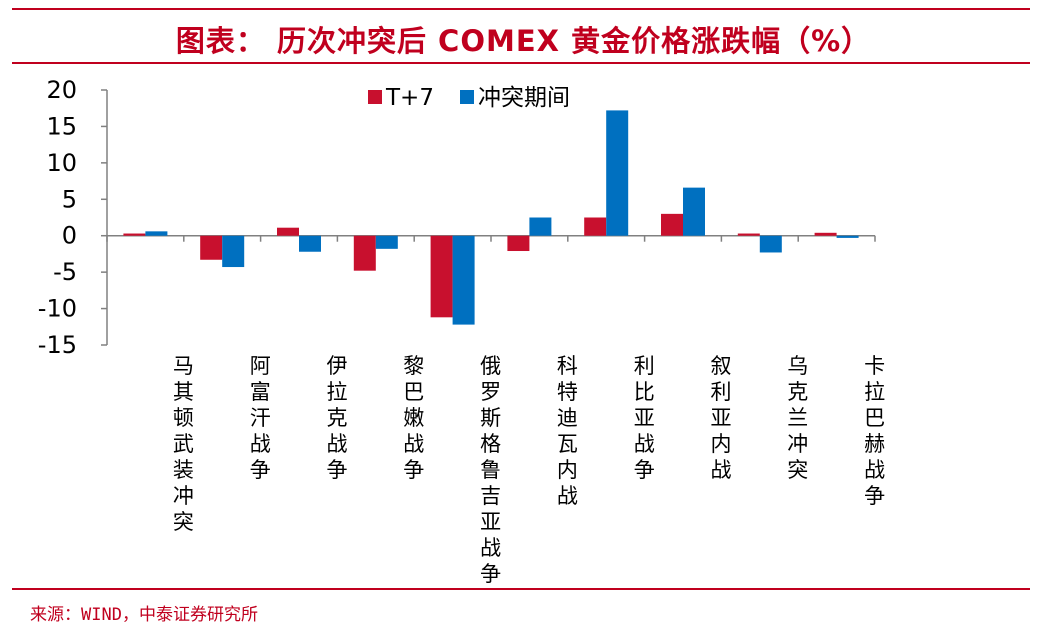 This screenshot has width=1047, height=636. I want to click on y-tick-label: -5, so click(65, 272).